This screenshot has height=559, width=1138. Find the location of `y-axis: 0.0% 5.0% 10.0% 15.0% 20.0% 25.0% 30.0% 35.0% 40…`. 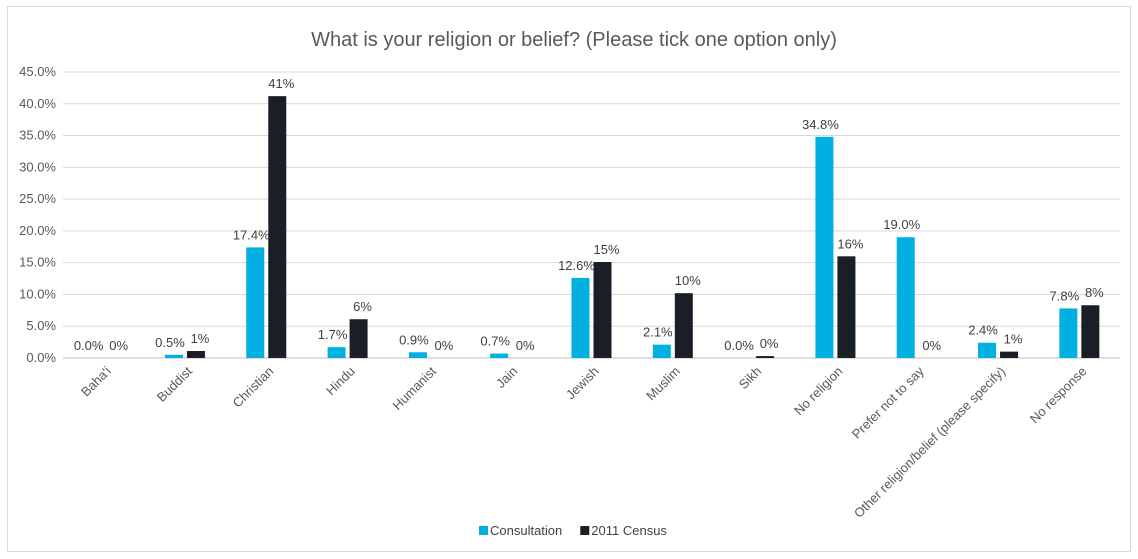

y-axis: 0.0% 5.0% 10.0% 15.0% 20.0% 25.0% 30.0% 35.0% 40… is located at coordinates (37, 214).